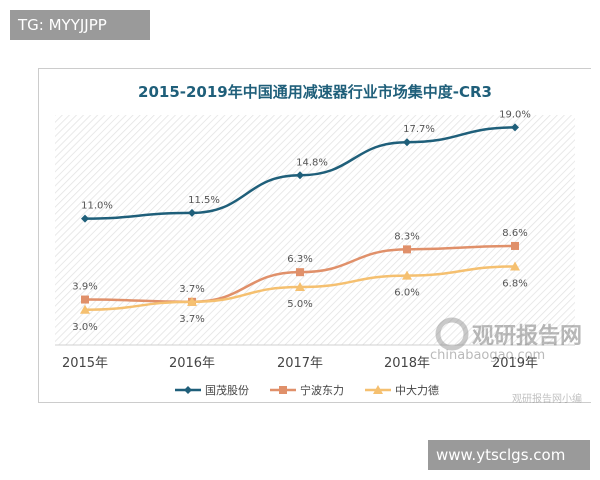  Describe the element at coordinates (192, 363) in the screenshot. I see `x-tick-label: 2016年` at that location.